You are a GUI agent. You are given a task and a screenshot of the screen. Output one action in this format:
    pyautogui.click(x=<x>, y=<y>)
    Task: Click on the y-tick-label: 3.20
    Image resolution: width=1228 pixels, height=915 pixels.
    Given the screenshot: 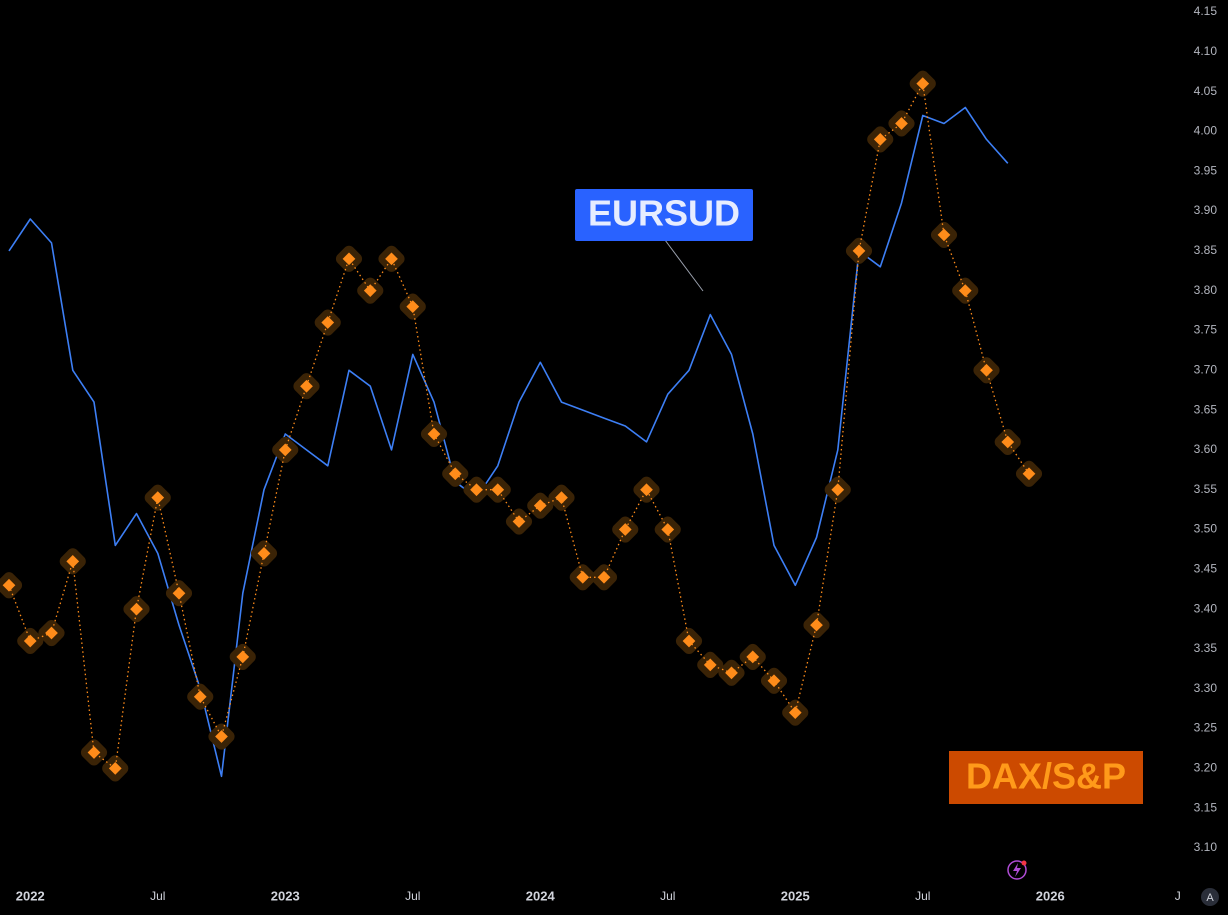 What is the action you would take?
    pyautogui.click(x=1206, y=768)
    